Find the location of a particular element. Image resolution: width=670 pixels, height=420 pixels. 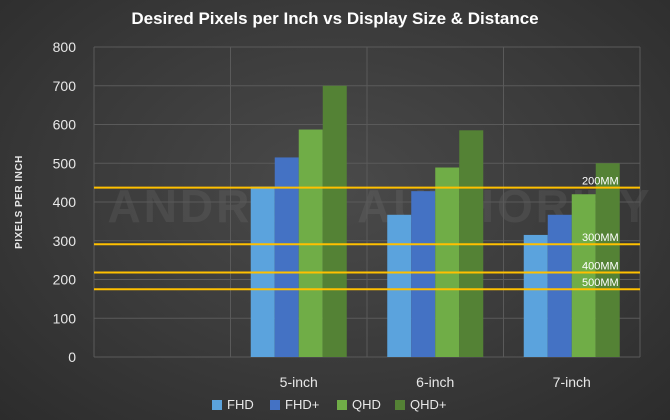

y-tick-label: 100 is located at coordinates (65, 318).